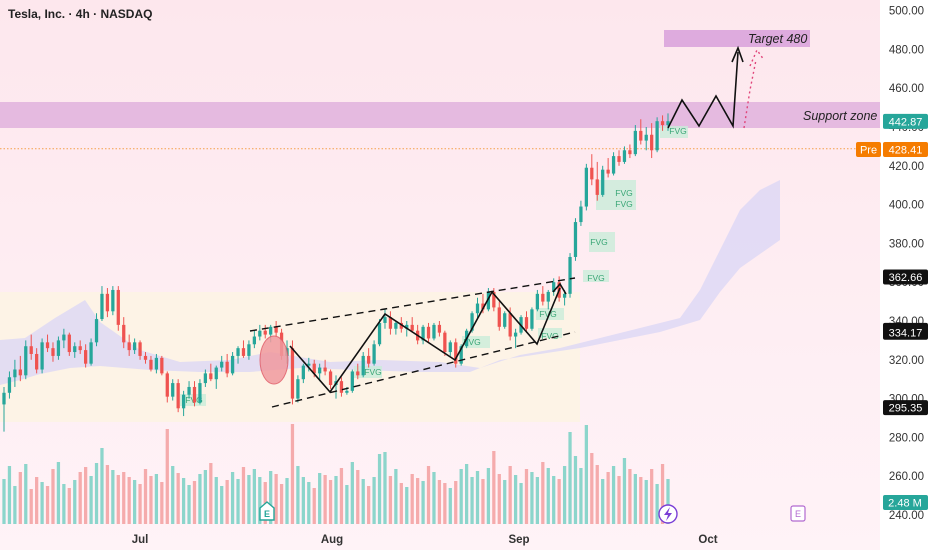  I want to click on target-label: Target 480, so click(777, 39).